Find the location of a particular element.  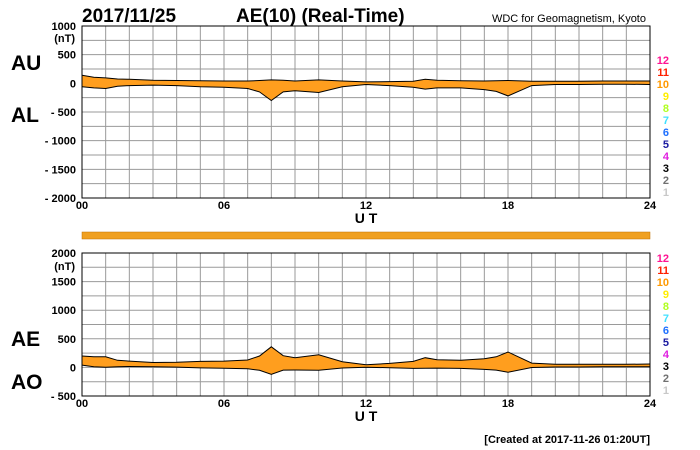

ae-label: AE is located at coordinates (25, 339).